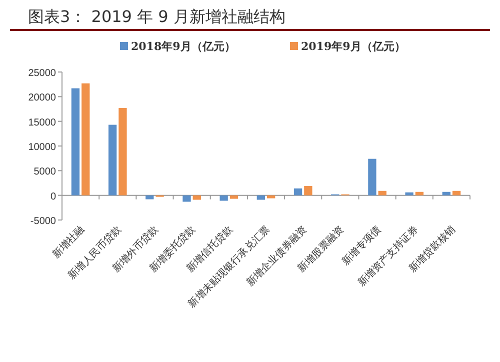 Image resolution: width=500 pixels, height=362 pixels. Describe the element at coordinates (42, 98) in the screenshot. I see `y-tick-label: 20000` at that location.